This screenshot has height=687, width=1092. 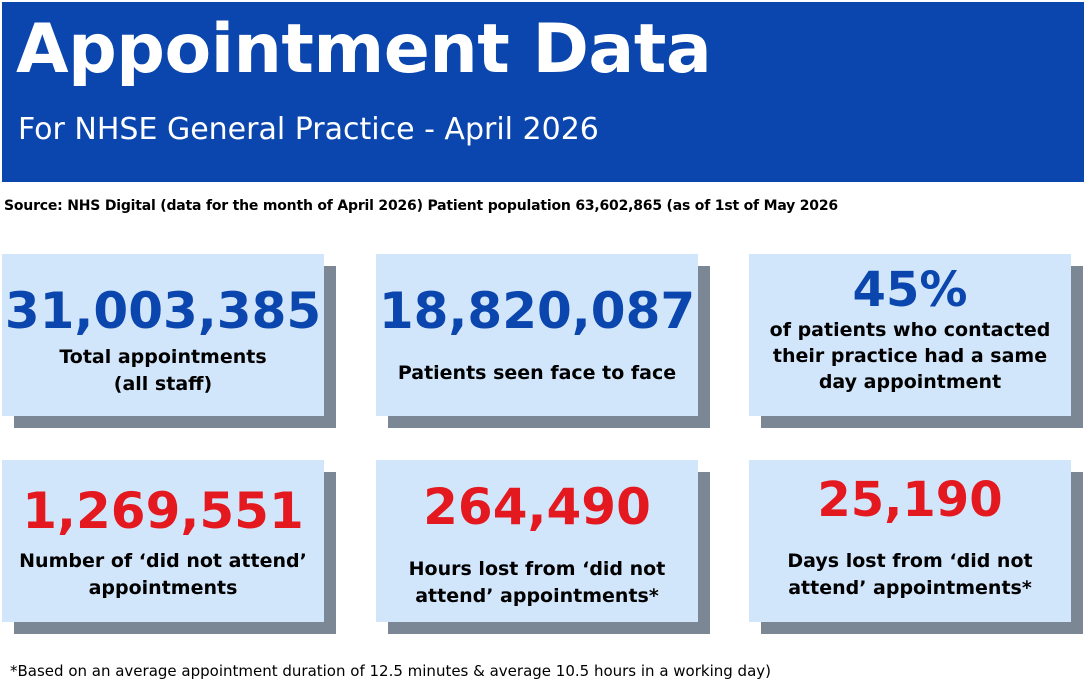 I want to click on stat-card-face-to-face: 18,820,087 Patients seen face to face, so click(x=537, y=335).